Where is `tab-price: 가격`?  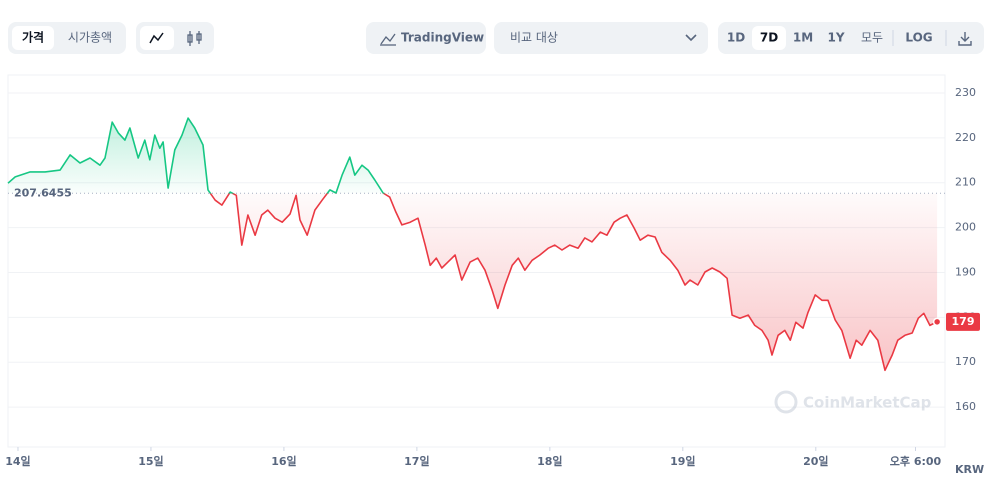
tab-price: 가격 is located at coordinates (33, 37).